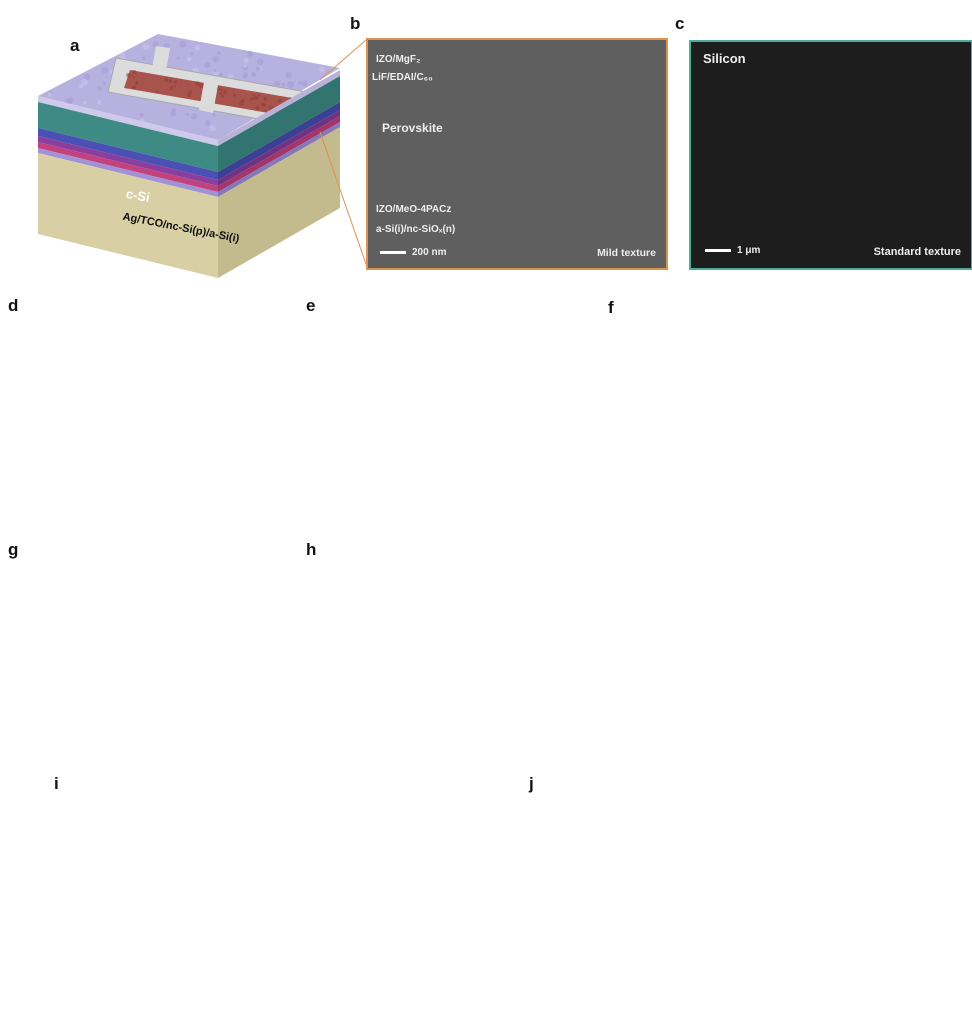  Describe the element at coordinates (626, 253) in the screenshot. I see `mild-texture-label: Mild texture` at that location.